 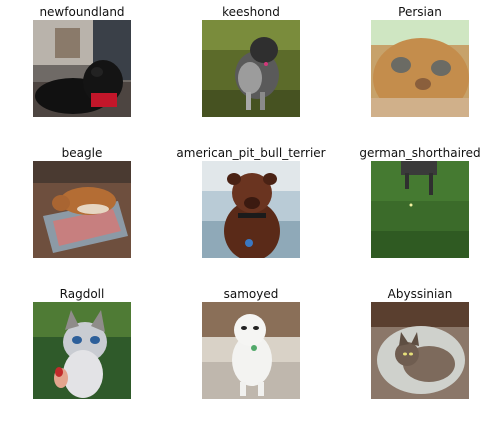 What do you see at coordinates (420, 209) in the screenshot?
I see `photo-german-shorthaired` at bounding box center [420, 209].